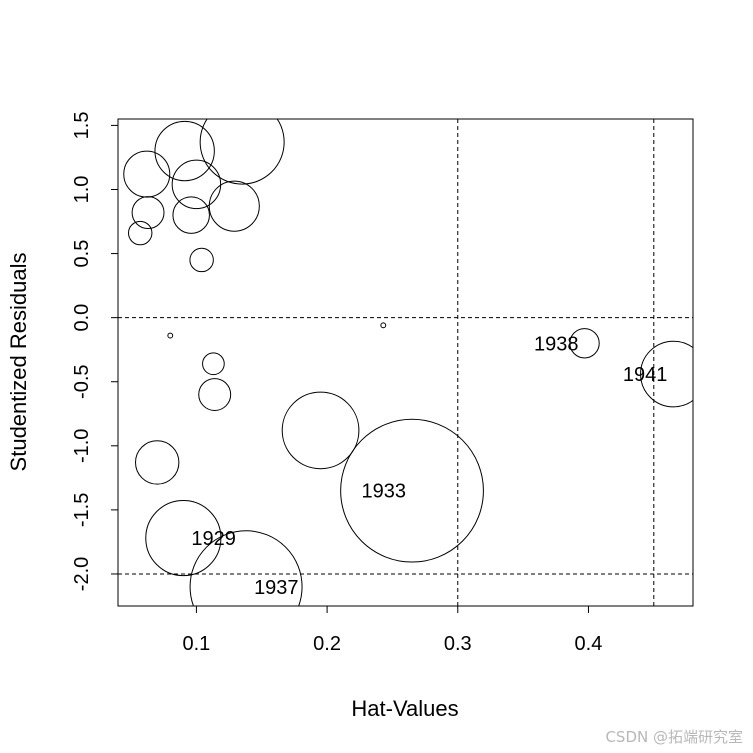  I want to click on watermark: CSDN @拓端研究室, so click(674, 737).